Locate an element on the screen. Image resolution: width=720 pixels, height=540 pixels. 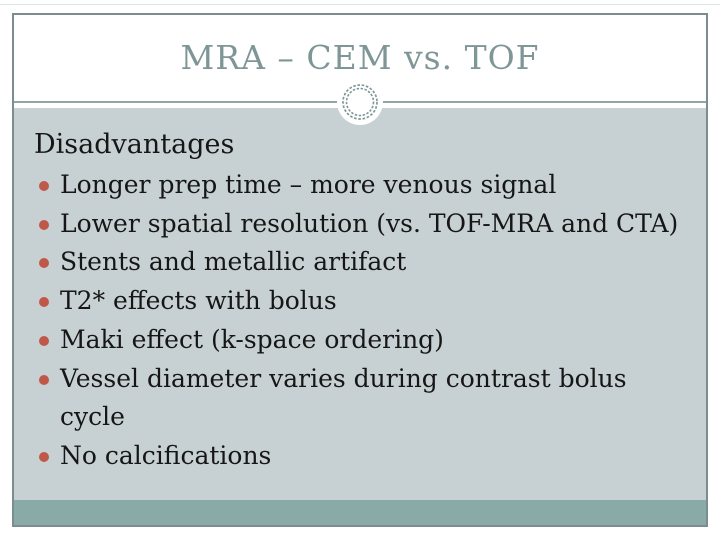
circle-ornament-icon is located at coordinates (360, 102).